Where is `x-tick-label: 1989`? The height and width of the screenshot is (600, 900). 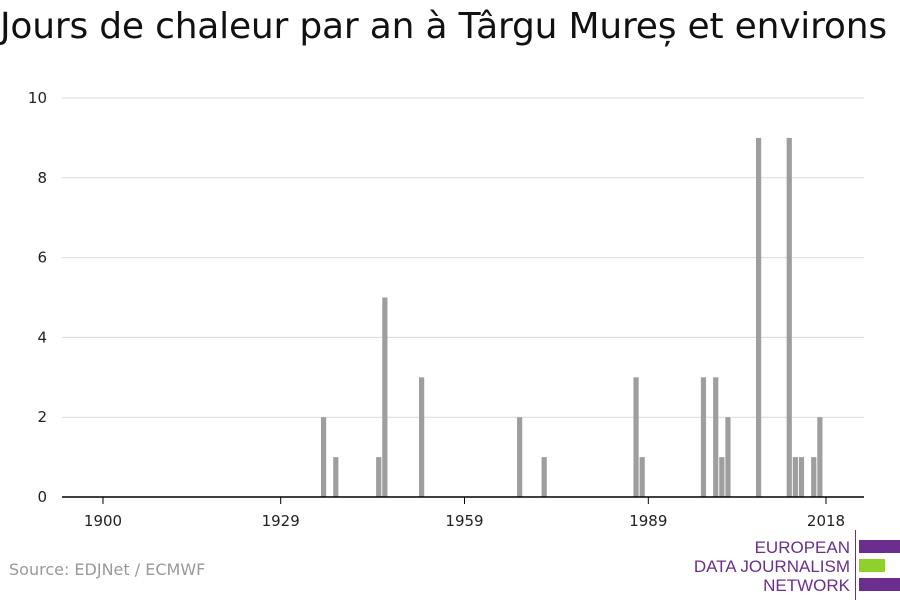
x-tick-label: 1989 is located at coordinates (648, 521).